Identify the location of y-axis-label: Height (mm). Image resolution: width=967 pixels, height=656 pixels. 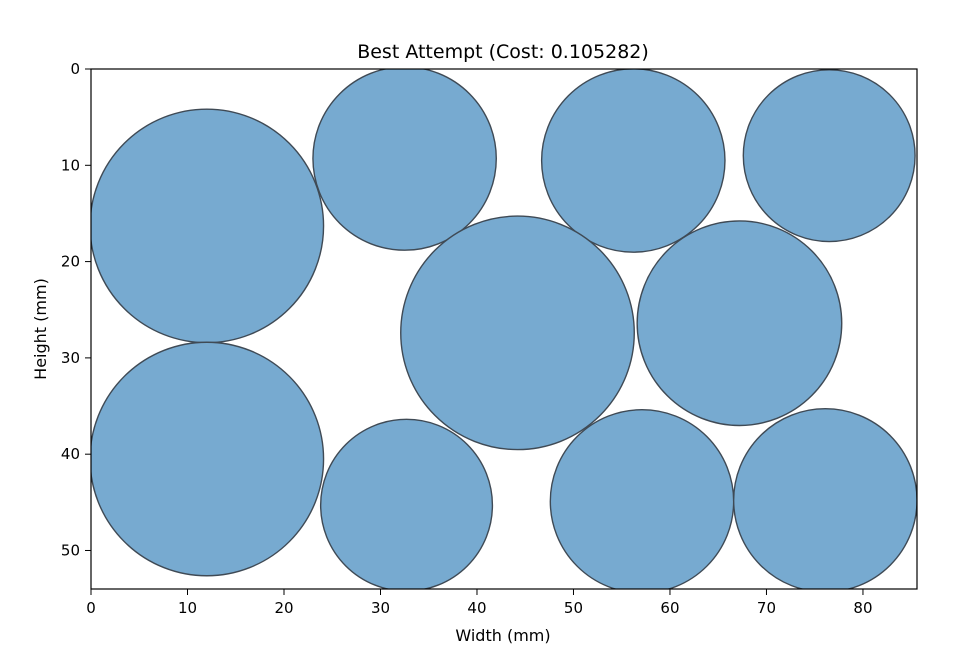
(40, 329).